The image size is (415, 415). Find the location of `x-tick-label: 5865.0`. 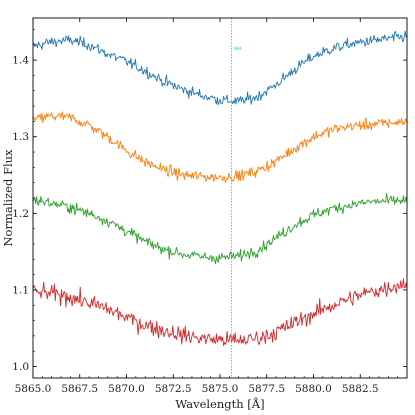

x-tick-label: 5865.0 is located at coordinates (33, 389).